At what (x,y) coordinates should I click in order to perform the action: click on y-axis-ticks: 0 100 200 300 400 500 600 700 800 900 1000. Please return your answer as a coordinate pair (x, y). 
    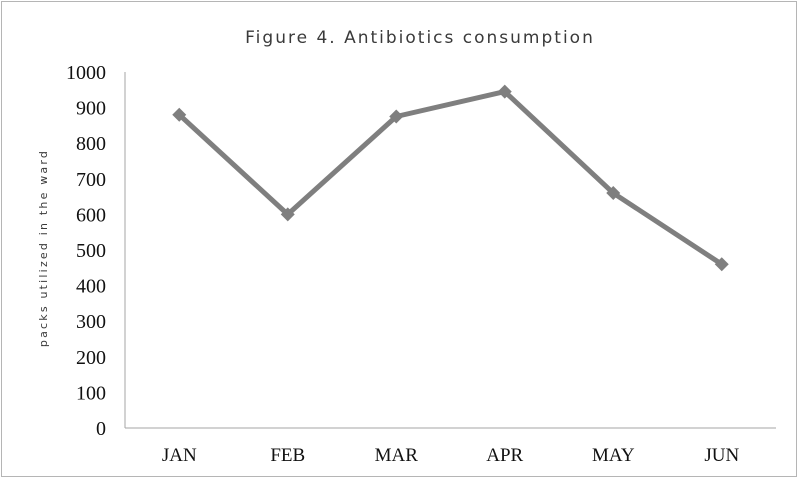
    Looking at the image, I should click on (86, 251).